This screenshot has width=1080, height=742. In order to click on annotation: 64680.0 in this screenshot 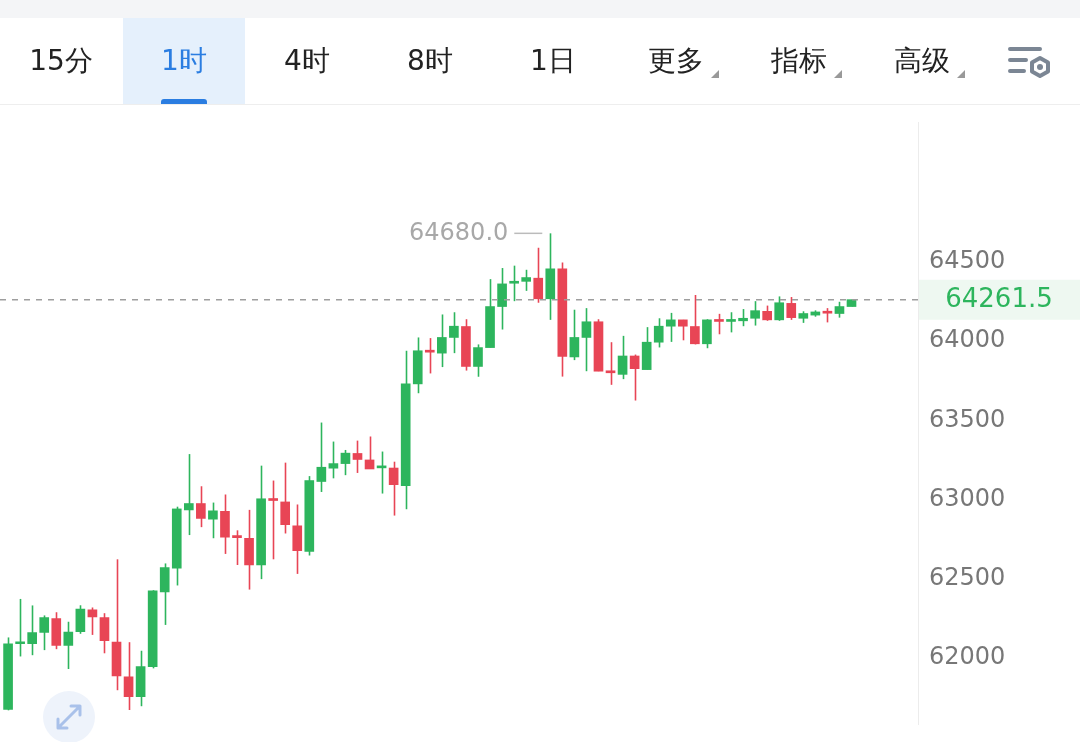, I will do `click(459, 231)`.